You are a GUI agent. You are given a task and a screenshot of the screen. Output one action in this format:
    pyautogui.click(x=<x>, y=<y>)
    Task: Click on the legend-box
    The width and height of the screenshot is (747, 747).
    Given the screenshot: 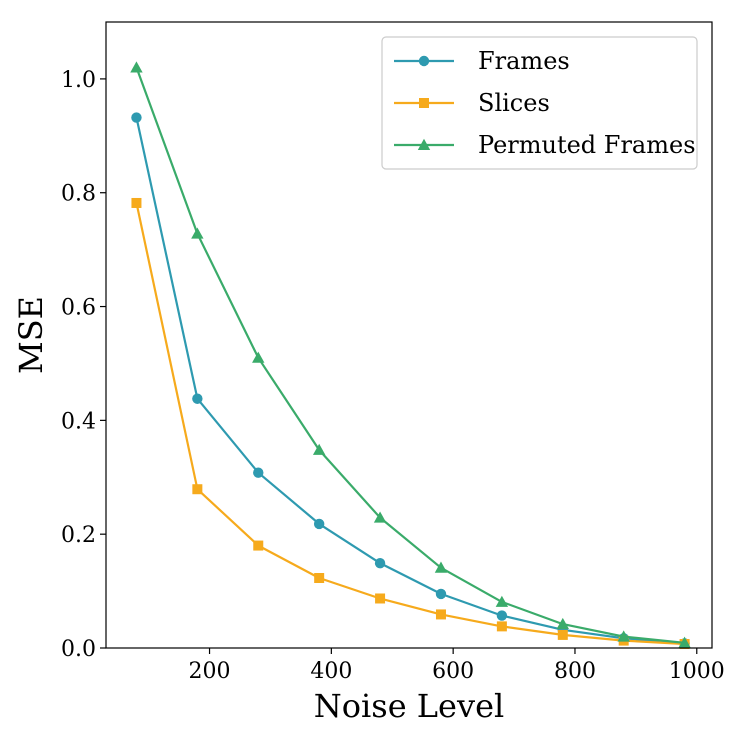 What is the action you would take?
    pyautogui.click(x=539, y=103)
    